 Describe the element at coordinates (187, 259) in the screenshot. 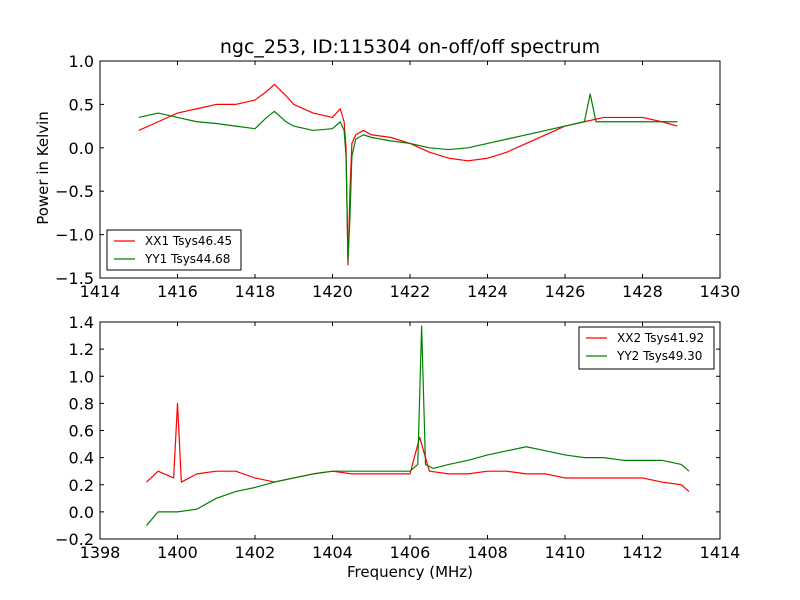

I see `legend-label: YY1 Tsys44.68` at that location.